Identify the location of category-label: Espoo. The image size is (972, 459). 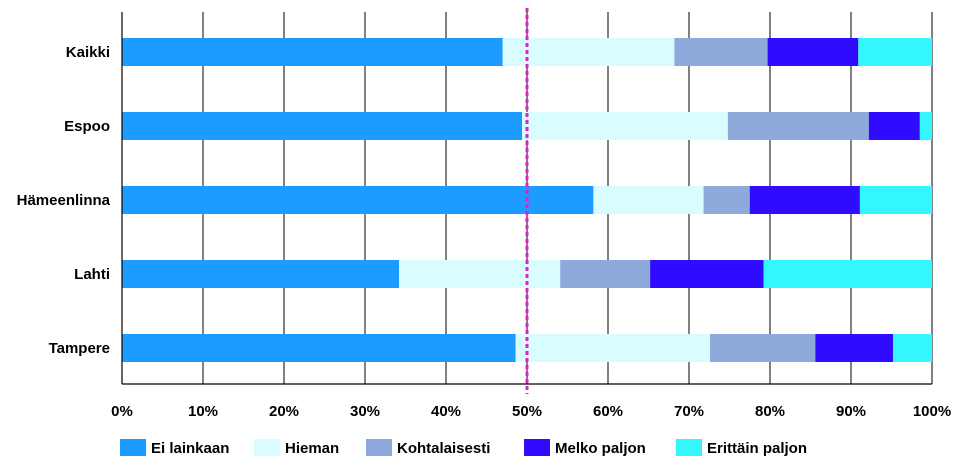
(87, 126).